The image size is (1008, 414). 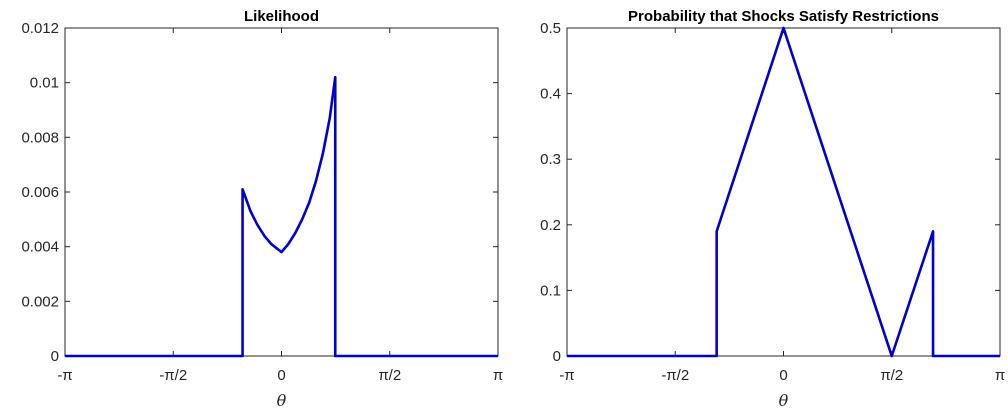 I want to click on y-tick-label: 0.3, so click(x=550, y=159).